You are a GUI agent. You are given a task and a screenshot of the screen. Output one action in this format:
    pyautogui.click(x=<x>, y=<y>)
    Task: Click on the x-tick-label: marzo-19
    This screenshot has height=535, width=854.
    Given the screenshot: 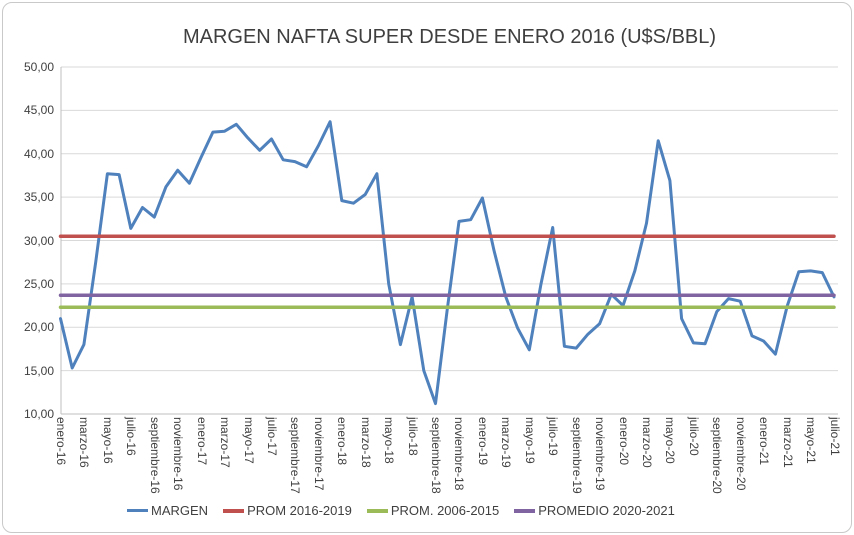 What is the action you would take?
    pyautogui.click(x=506, y=442)
    